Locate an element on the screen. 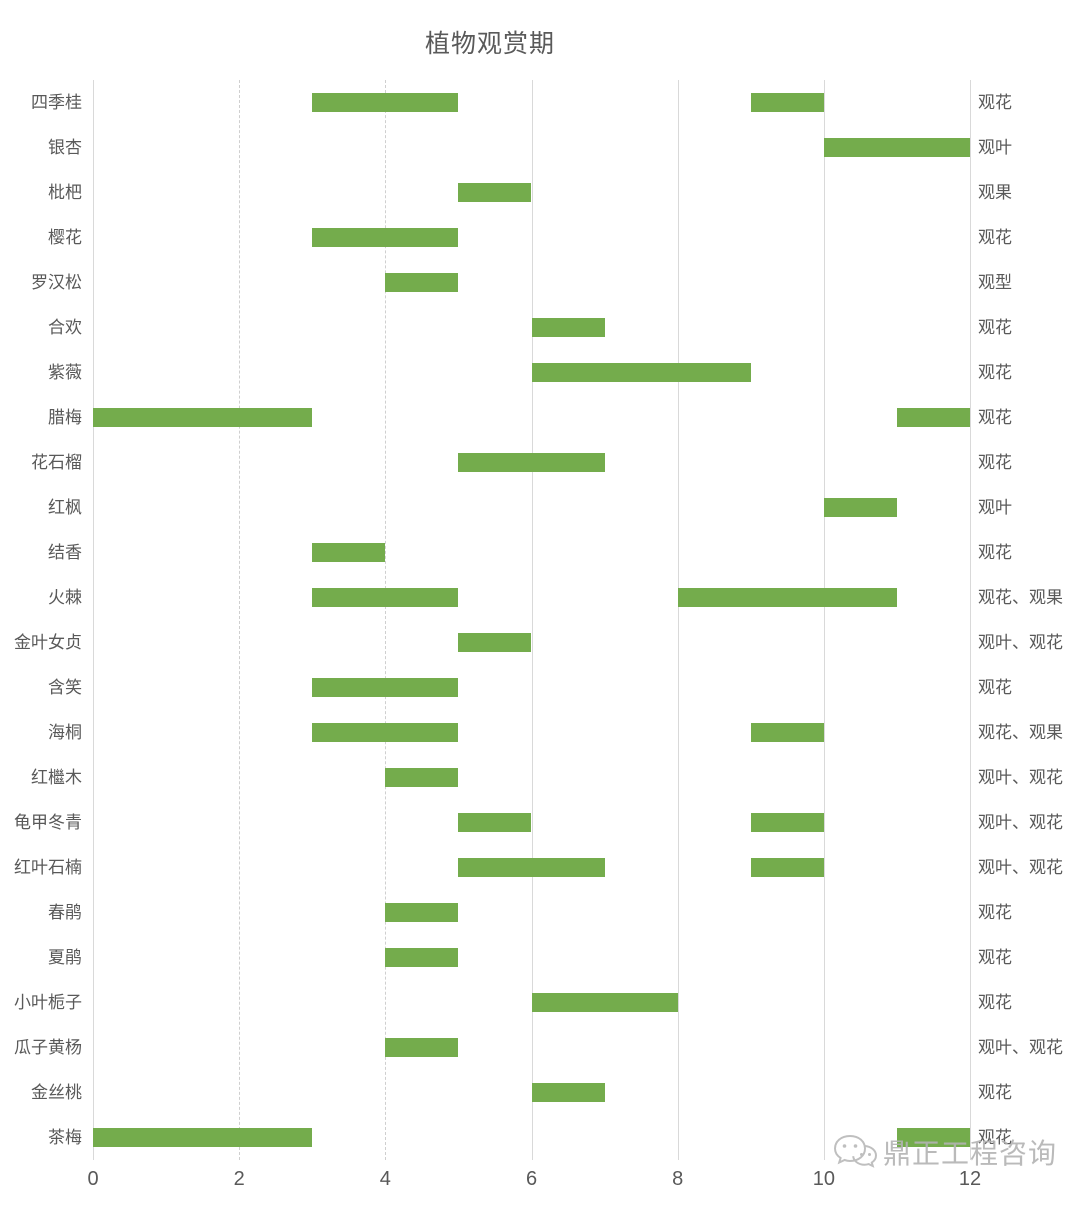  category-label-19: 观花 is located at coordinates (995, 912).